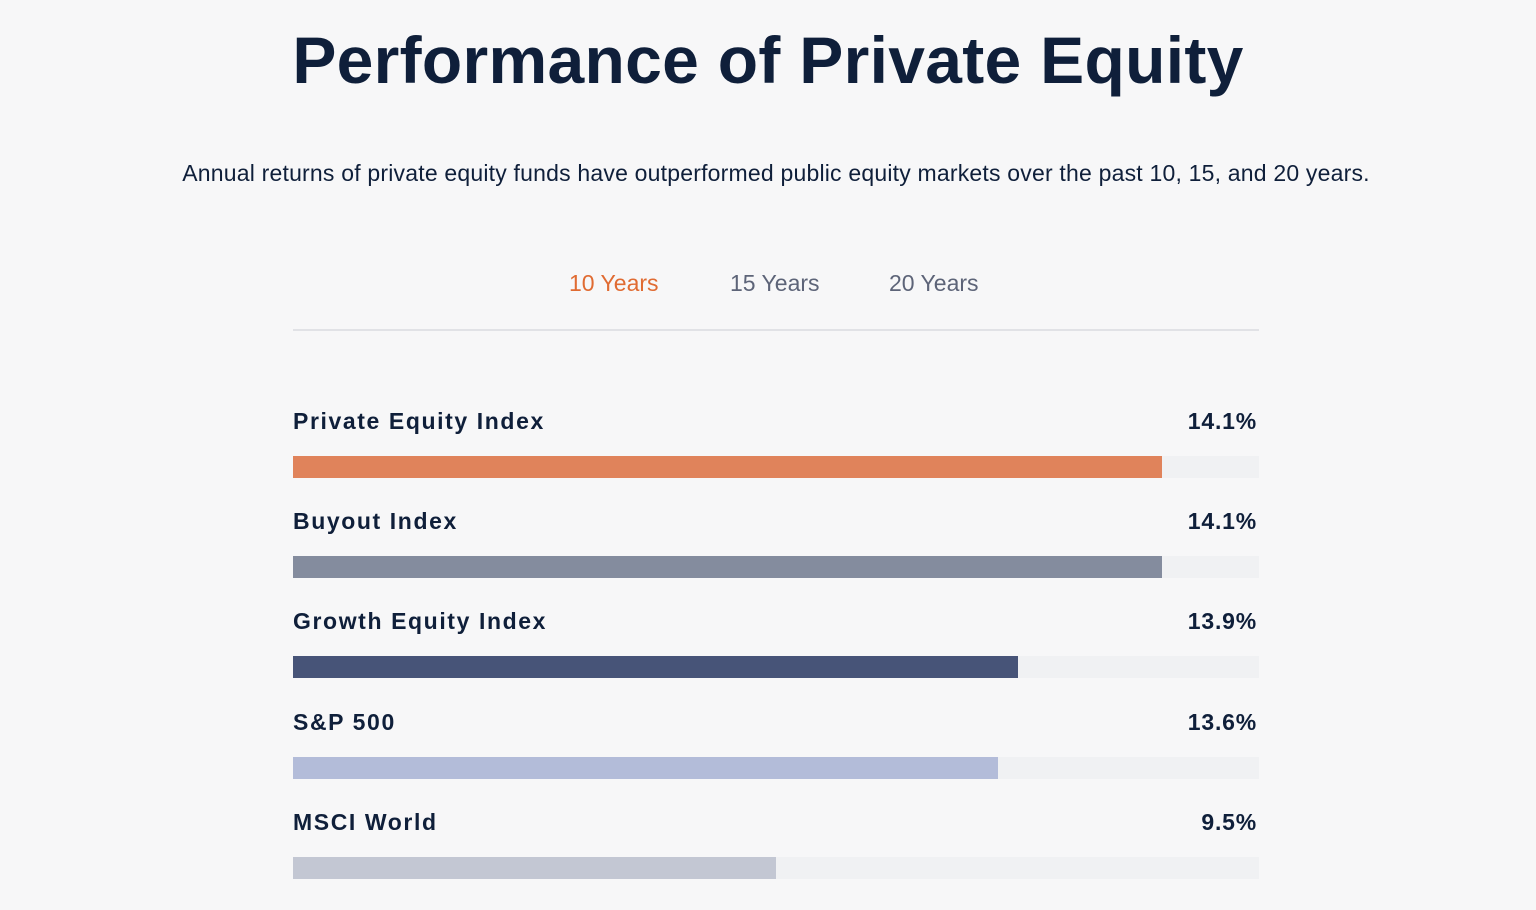  What do you see at coordinates (776, 539) in the screenshot?
I see `bar-row-buyout-index: Buyout Index 14.1%` at bounding box center [776, 539].